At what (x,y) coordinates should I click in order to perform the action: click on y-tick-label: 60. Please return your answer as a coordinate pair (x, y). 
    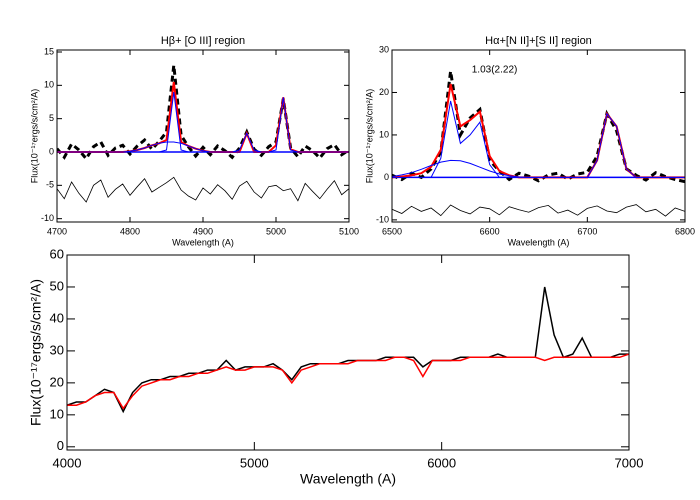
    Looking at the image, I should click on (57, 253).